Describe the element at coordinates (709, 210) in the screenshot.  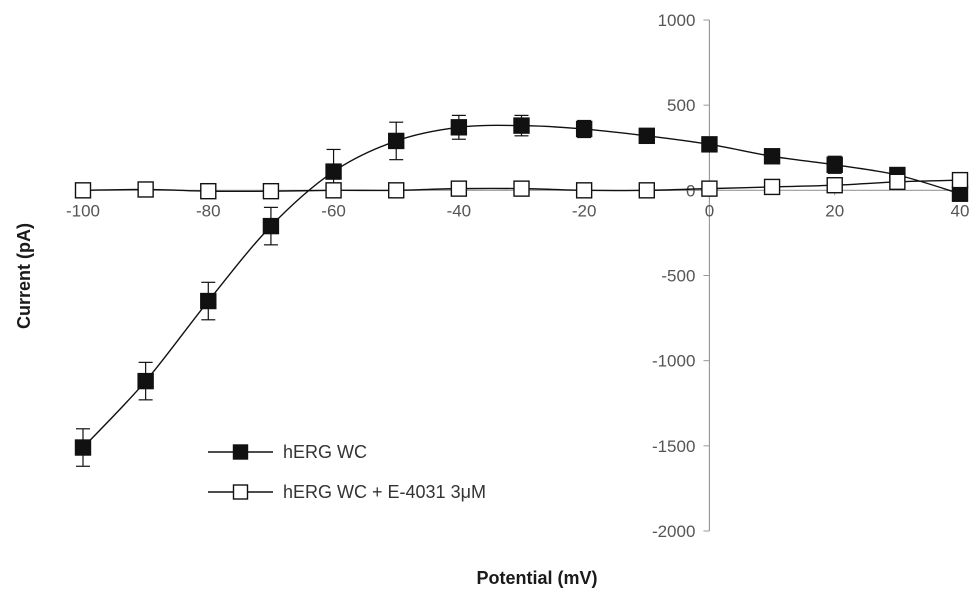
I see `x-tick-label: 0` at that location.